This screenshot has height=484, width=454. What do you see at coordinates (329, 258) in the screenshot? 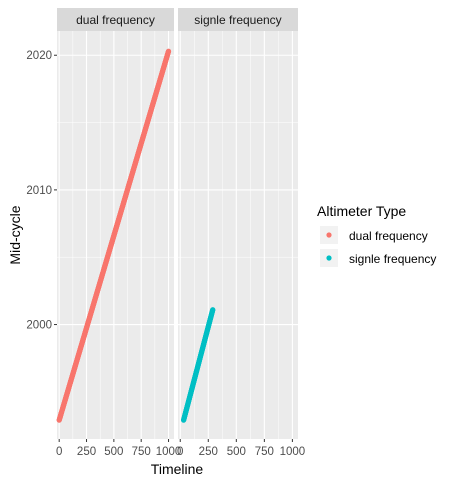
I see `legend-swatch-single` at bounding box center [329, 258].